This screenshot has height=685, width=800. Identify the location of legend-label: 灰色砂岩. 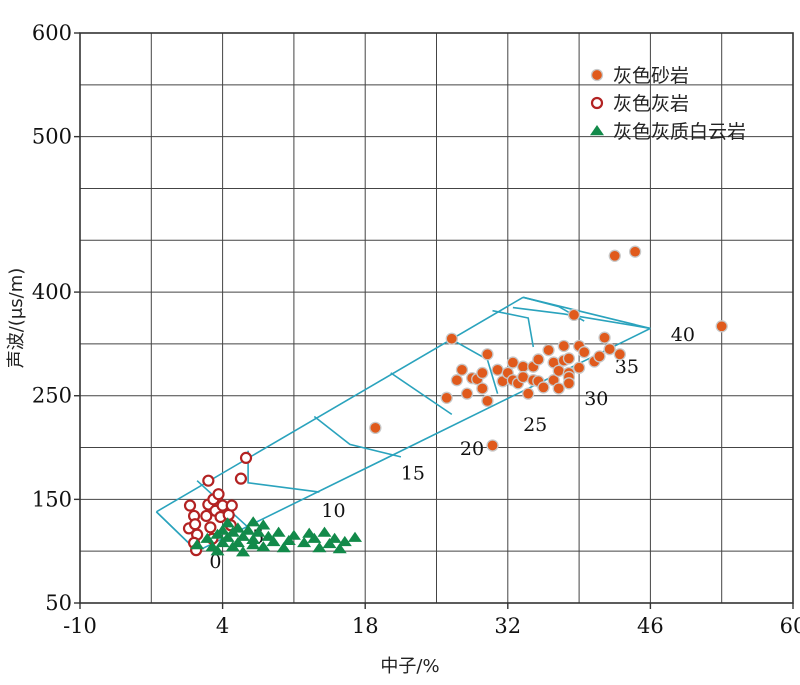
(651, 76).